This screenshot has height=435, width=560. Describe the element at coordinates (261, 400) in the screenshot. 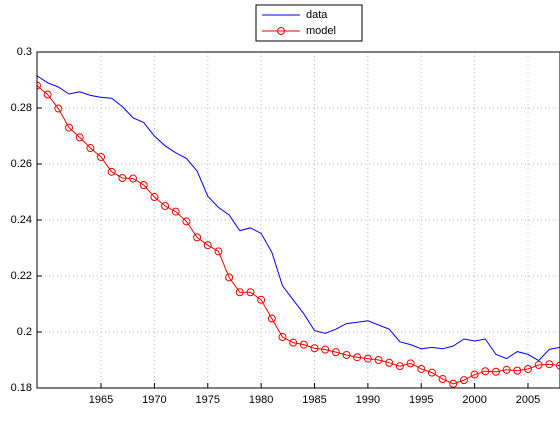

I see `x-tick-label: 1980` at that location.